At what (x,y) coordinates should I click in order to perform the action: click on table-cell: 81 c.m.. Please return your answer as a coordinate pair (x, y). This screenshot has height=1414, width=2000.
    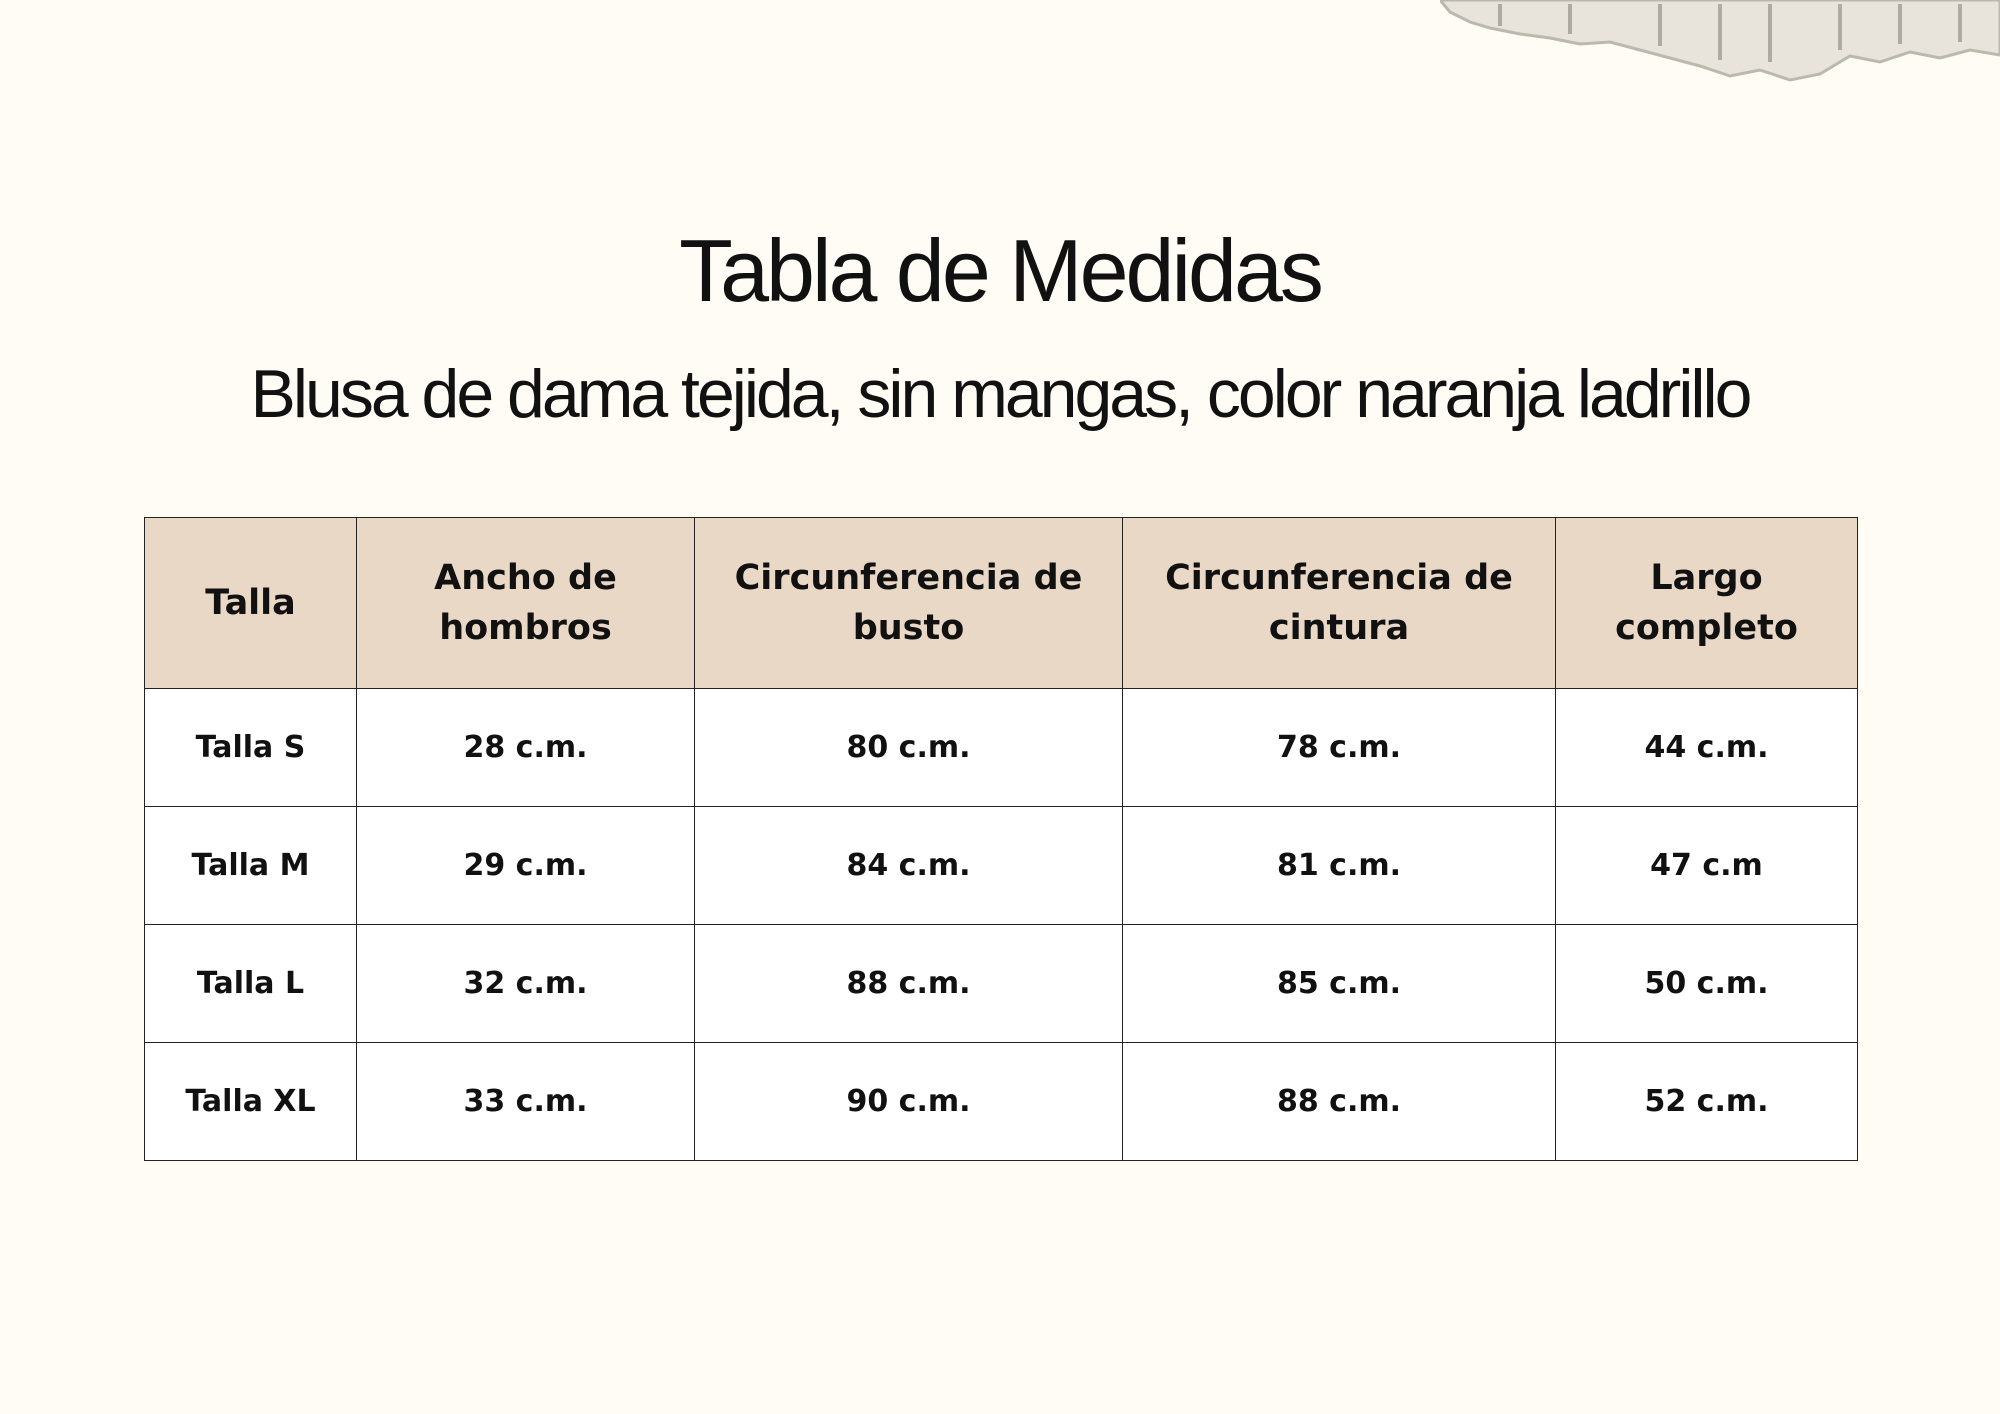
    Looking at the image, I should click on (1339, 865).